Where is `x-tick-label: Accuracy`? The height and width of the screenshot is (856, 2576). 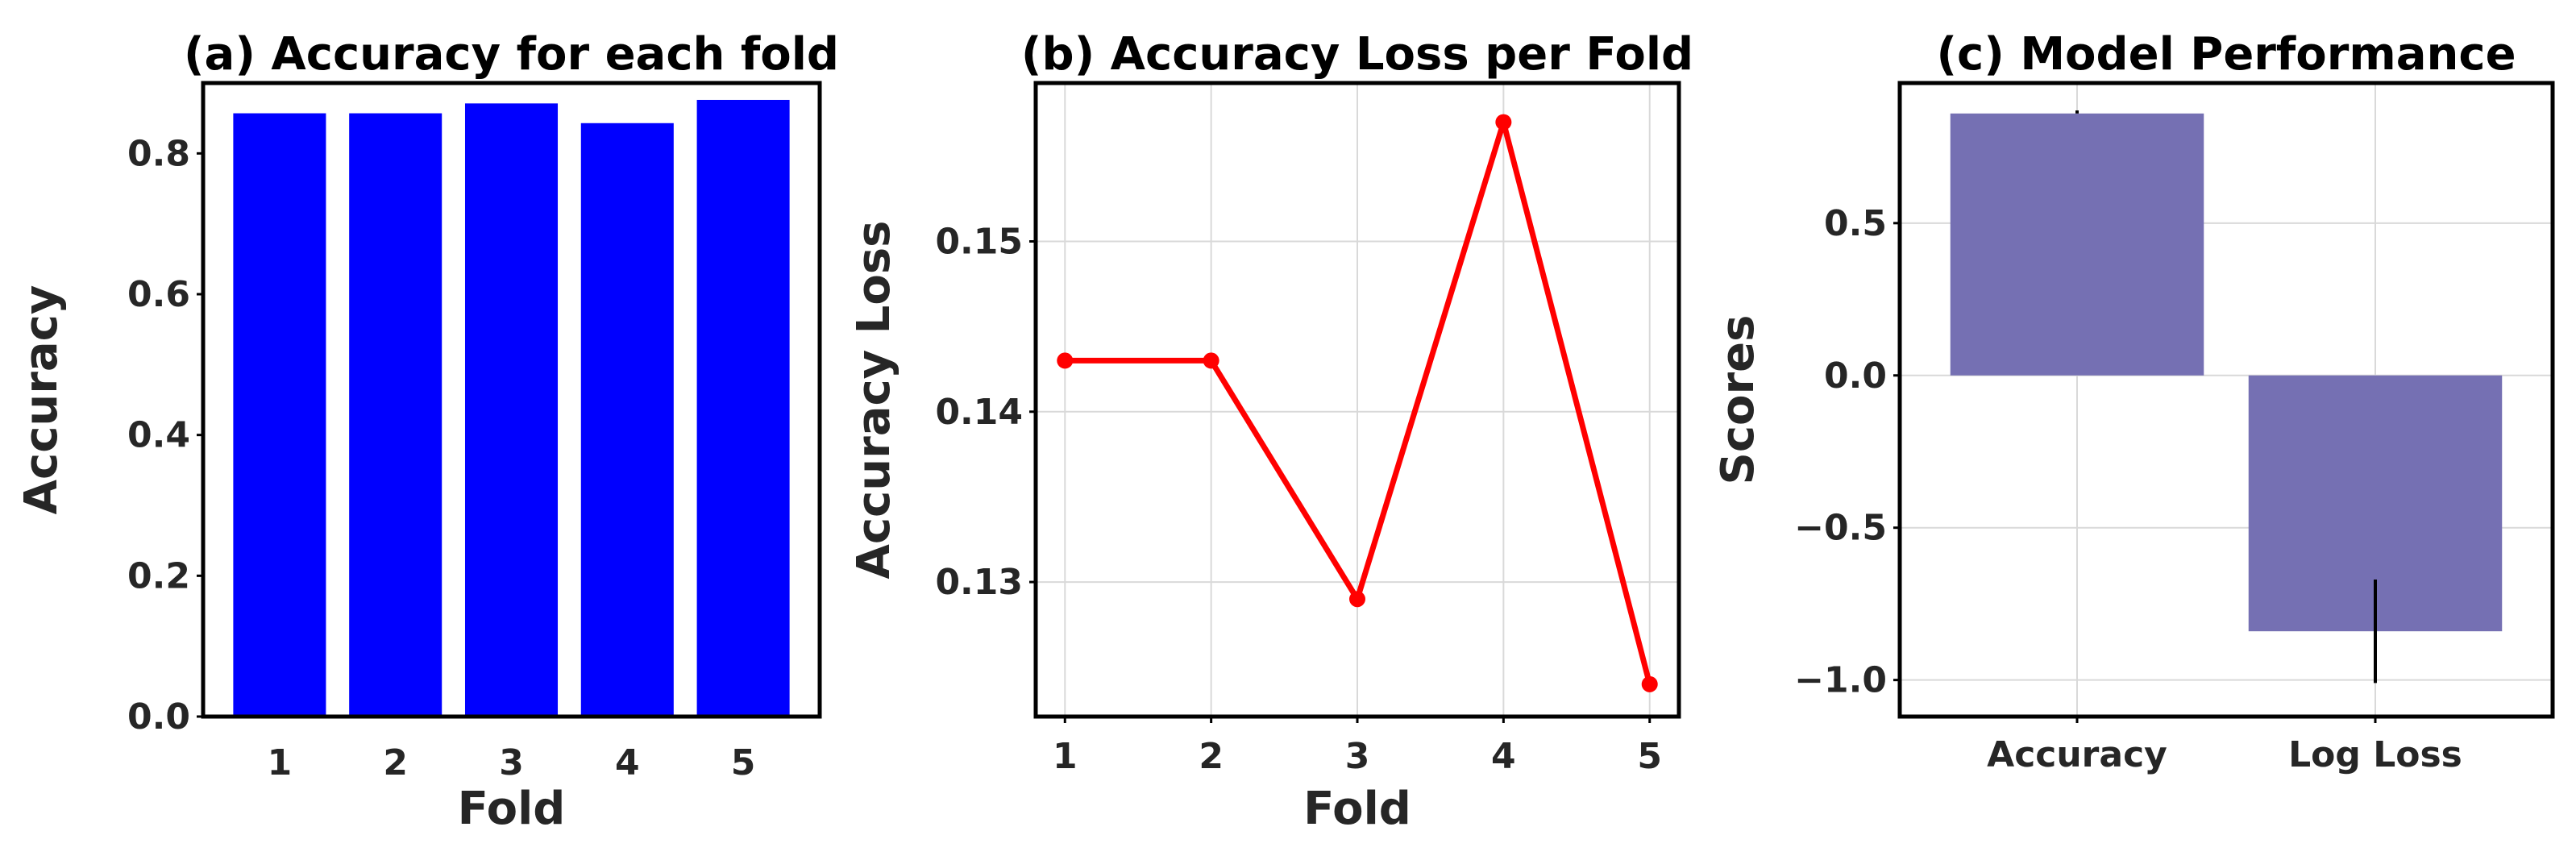 x-tick-label: Accuracy is located at coordinates (2077, 754).